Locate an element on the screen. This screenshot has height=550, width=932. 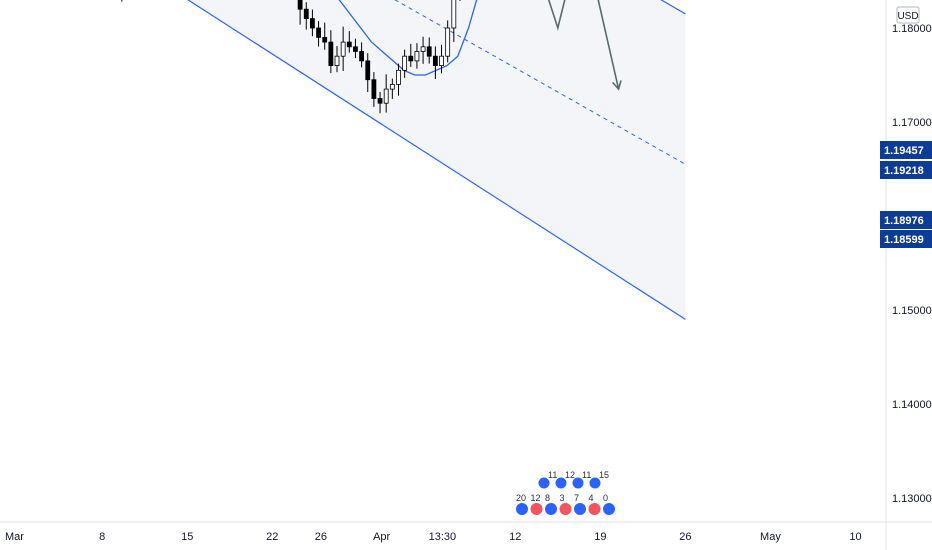
price-badges: 1.19457 1.19218 1.18976 1.18599 is located at coordinates (906, 194).